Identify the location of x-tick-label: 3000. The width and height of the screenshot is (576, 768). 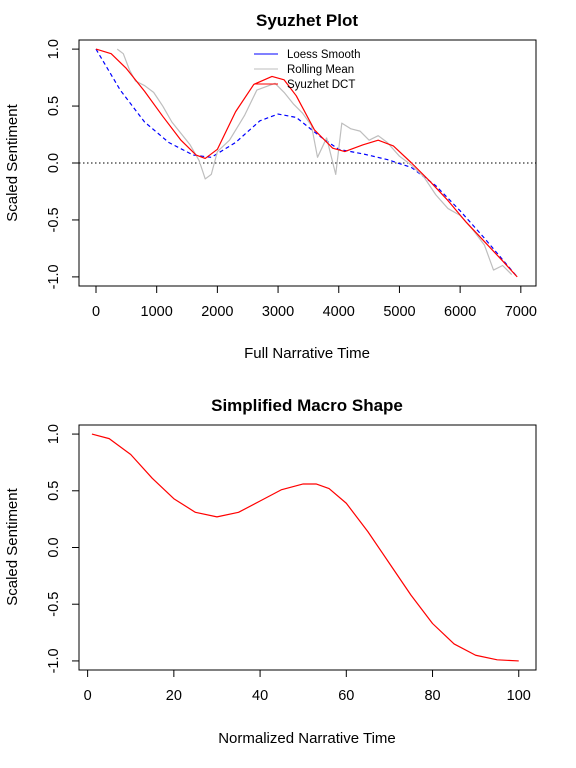
(278, 312).